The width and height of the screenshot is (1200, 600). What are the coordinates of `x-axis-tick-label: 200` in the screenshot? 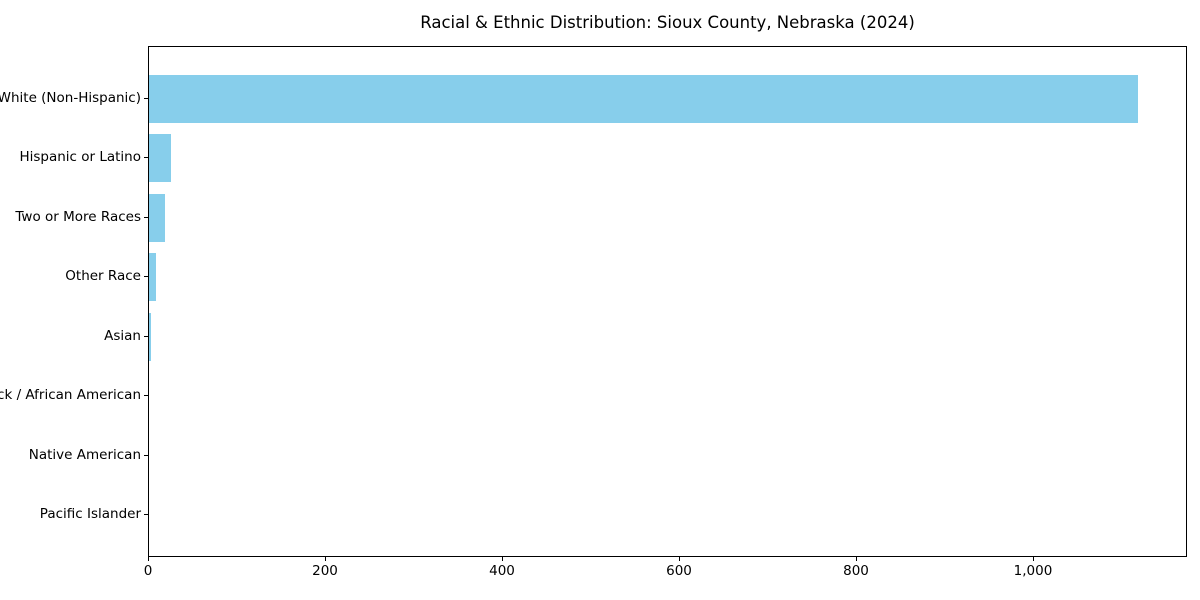 It's located at (325, 571).